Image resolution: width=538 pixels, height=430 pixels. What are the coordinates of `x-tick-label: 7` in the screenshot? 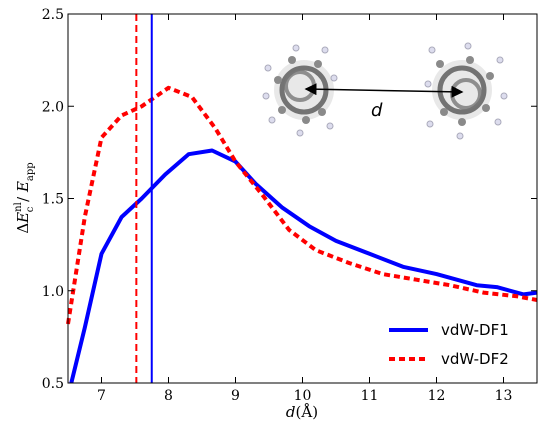 It's located at (101, 396).